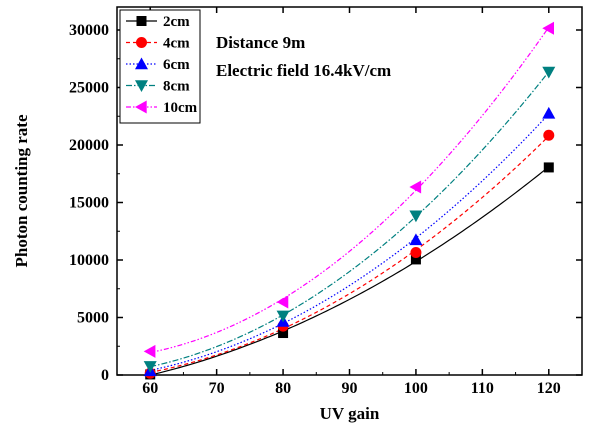 The image size is (602, 430). I want to click on x-tick-label: 110, so click(482, 388).